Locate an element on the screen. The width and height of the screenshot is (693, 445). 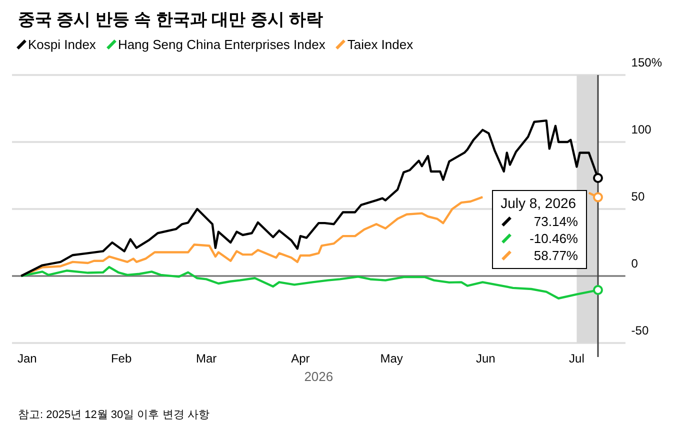
y-tick-label: 100 is located at coordinates (641, 129).